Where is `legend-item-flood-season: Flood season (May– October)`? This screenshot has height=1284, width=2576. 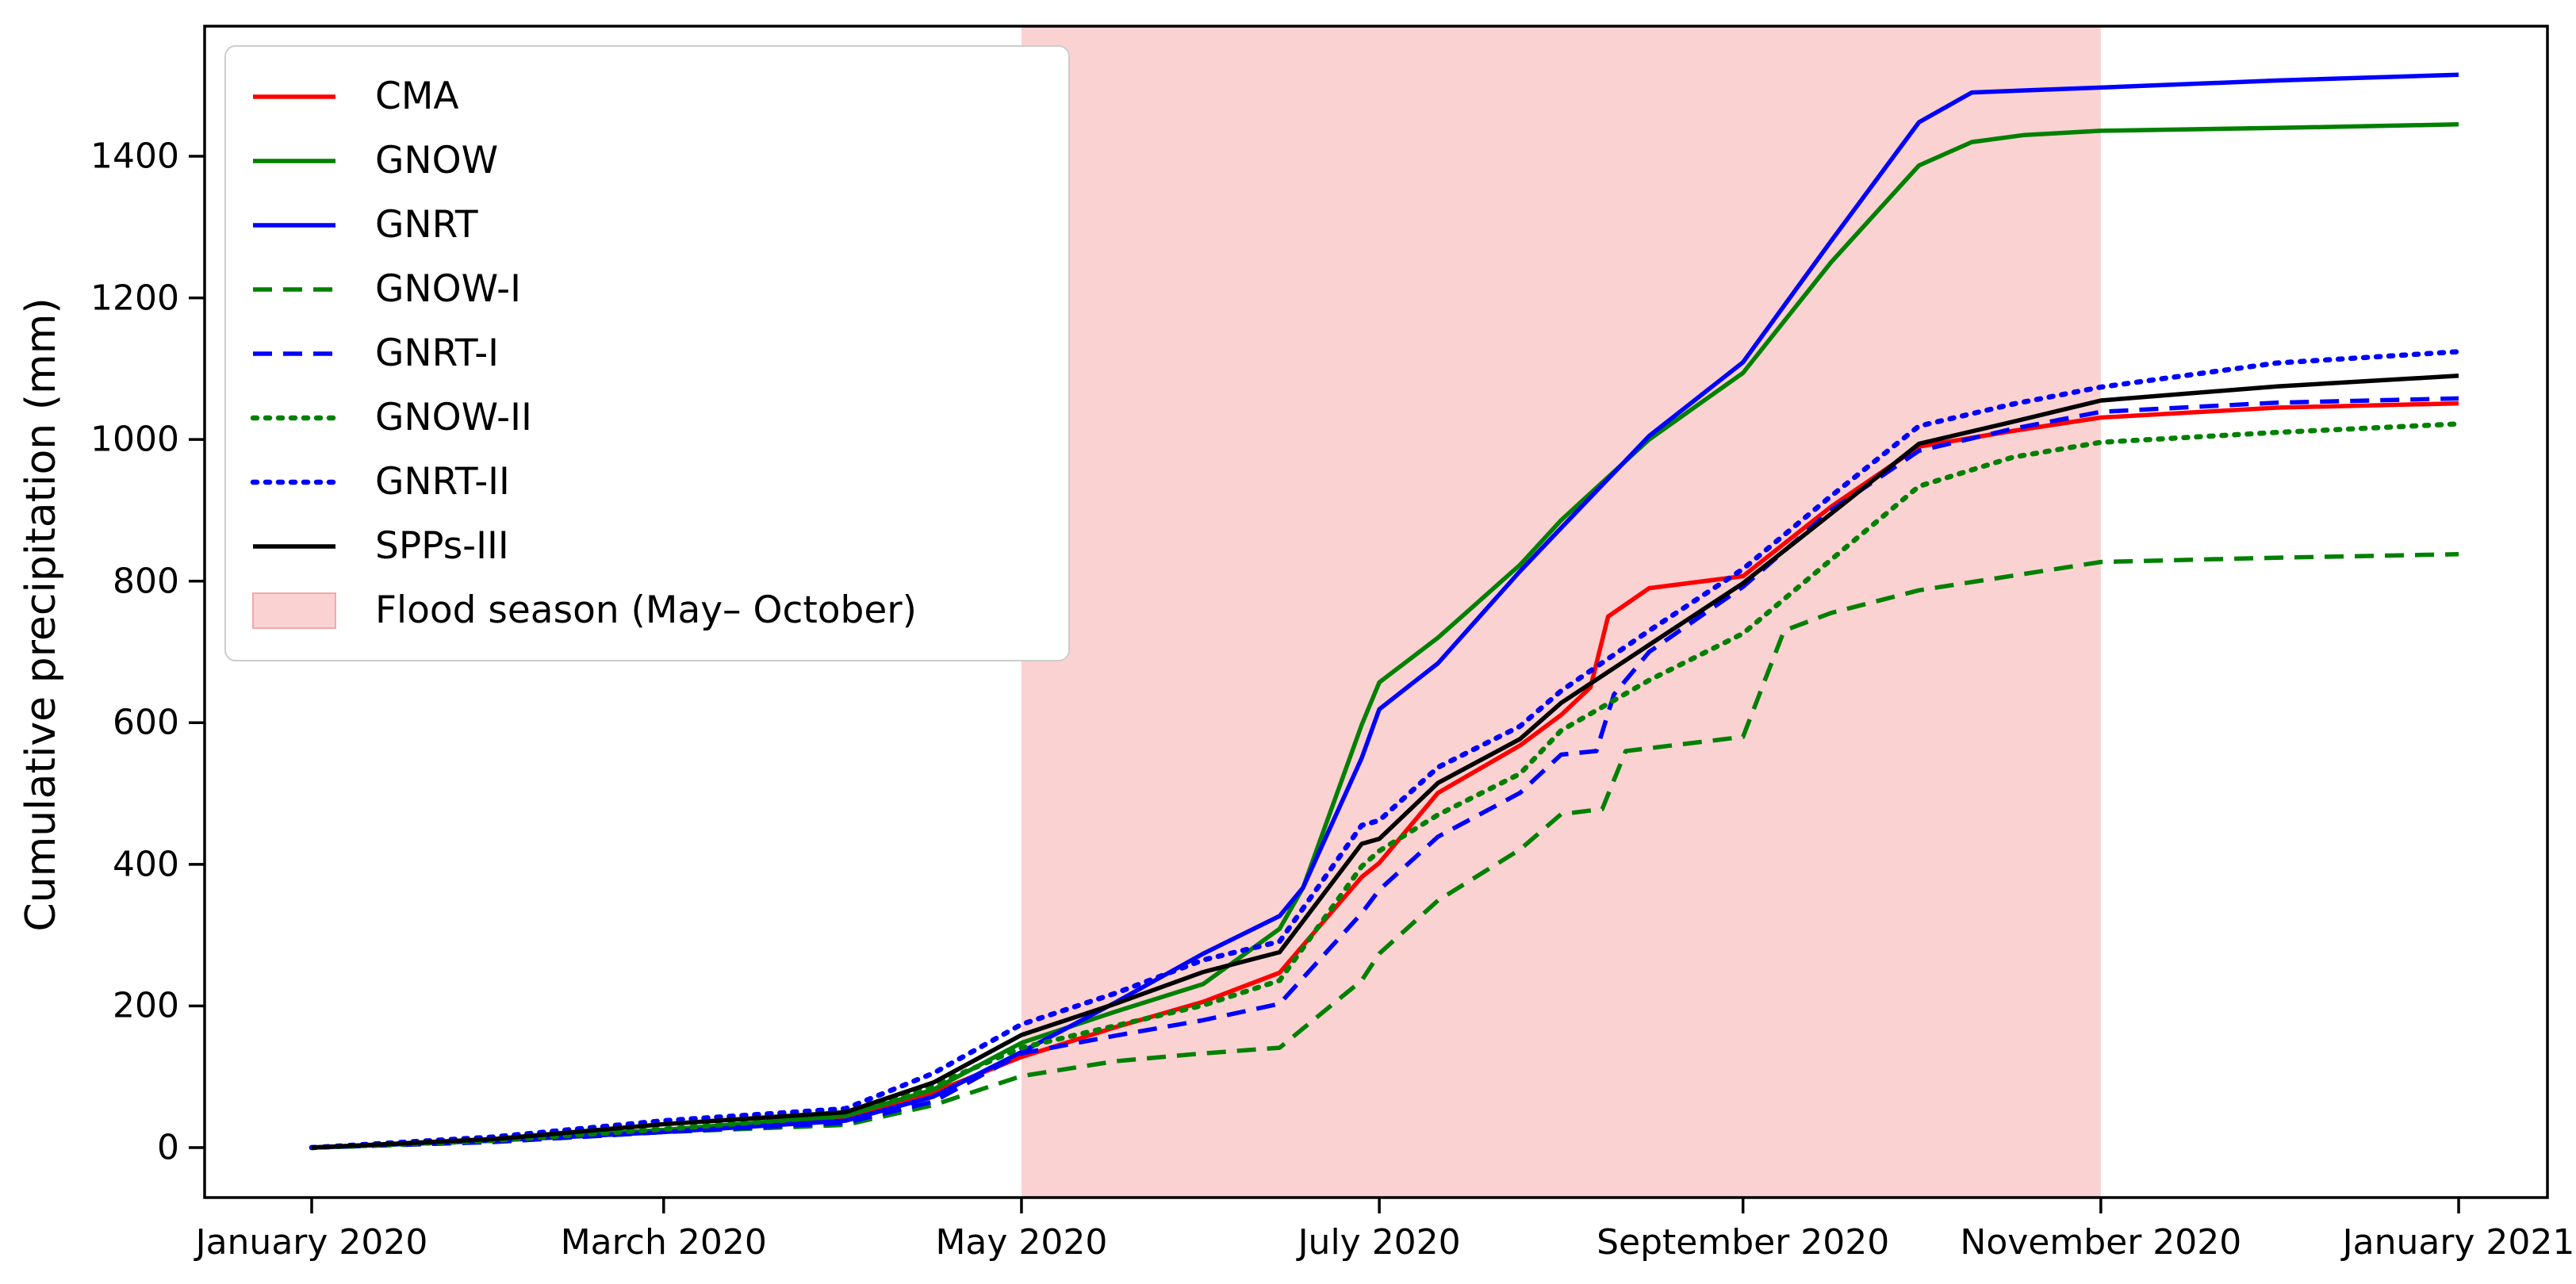
legend-item-flood-season: Flood season (May– October) is located at coordinates (647, 610).